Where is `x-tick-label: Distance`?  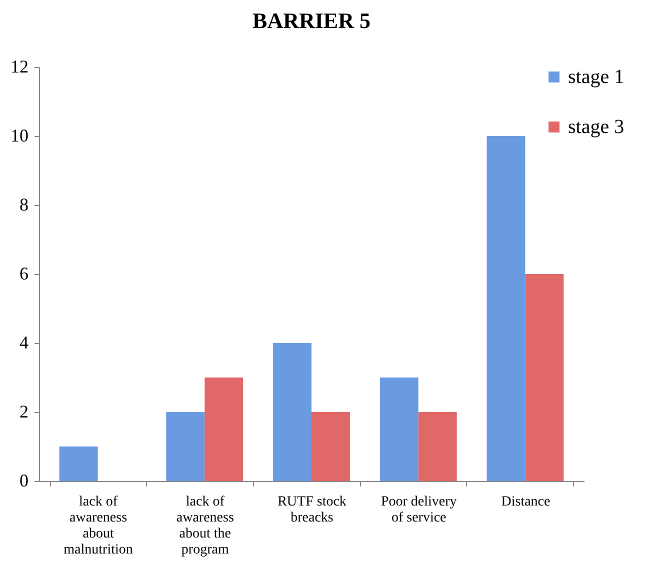 x-tick-label: Distance is located at coordinates (525, 502).